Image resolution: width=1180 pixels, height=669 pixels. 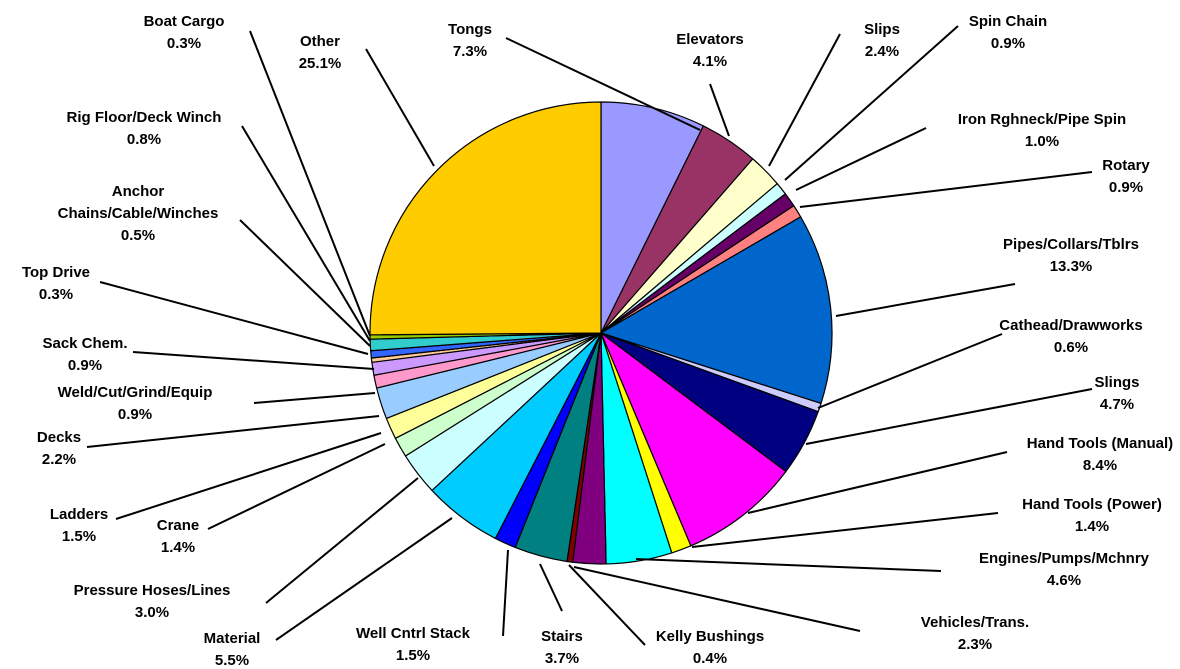 I want to click on slice-label-ladders: Ladders 1.5%, so click(x=79, y=525).